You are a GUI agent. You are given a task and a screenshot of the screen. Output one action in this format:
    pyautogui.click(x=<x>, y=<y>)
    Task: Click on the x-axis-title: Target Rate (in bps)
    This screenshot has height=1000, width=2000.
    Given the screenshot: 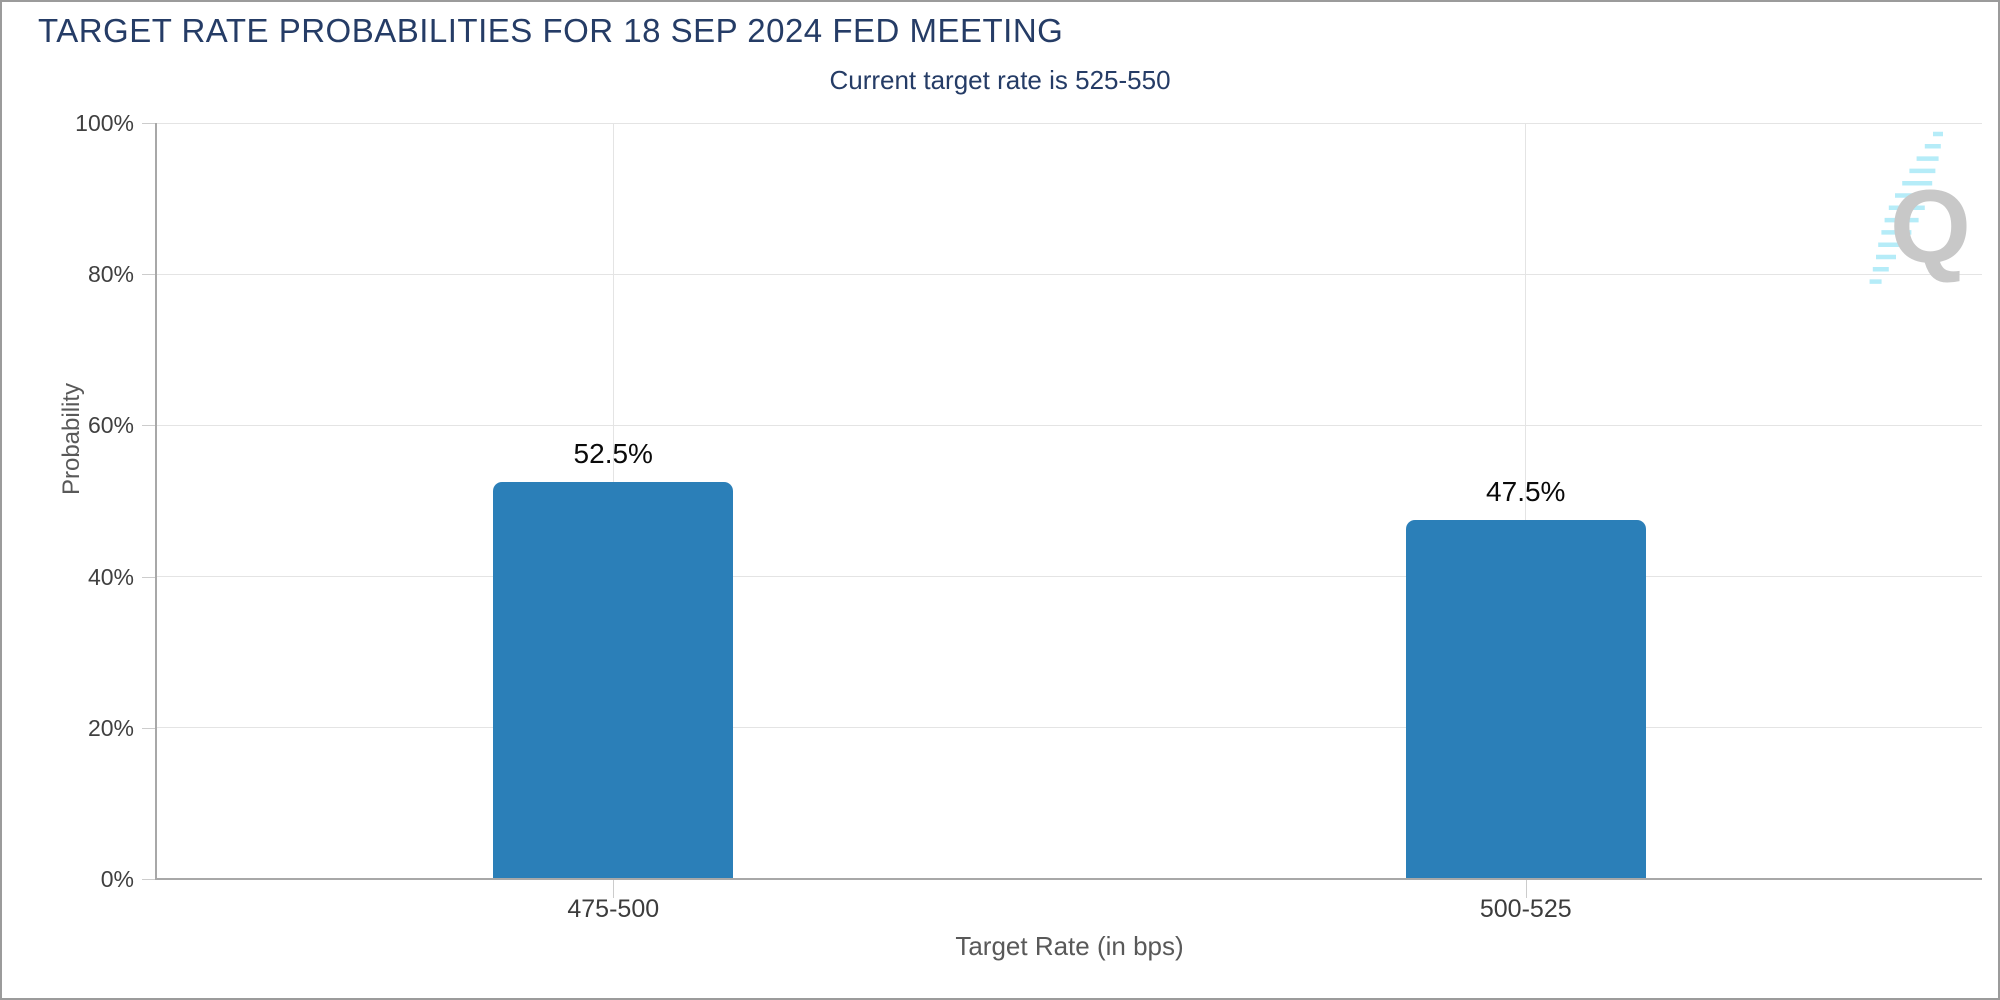 What is the action you would take?
    pyautogui.click(x=1069, y=946)
    